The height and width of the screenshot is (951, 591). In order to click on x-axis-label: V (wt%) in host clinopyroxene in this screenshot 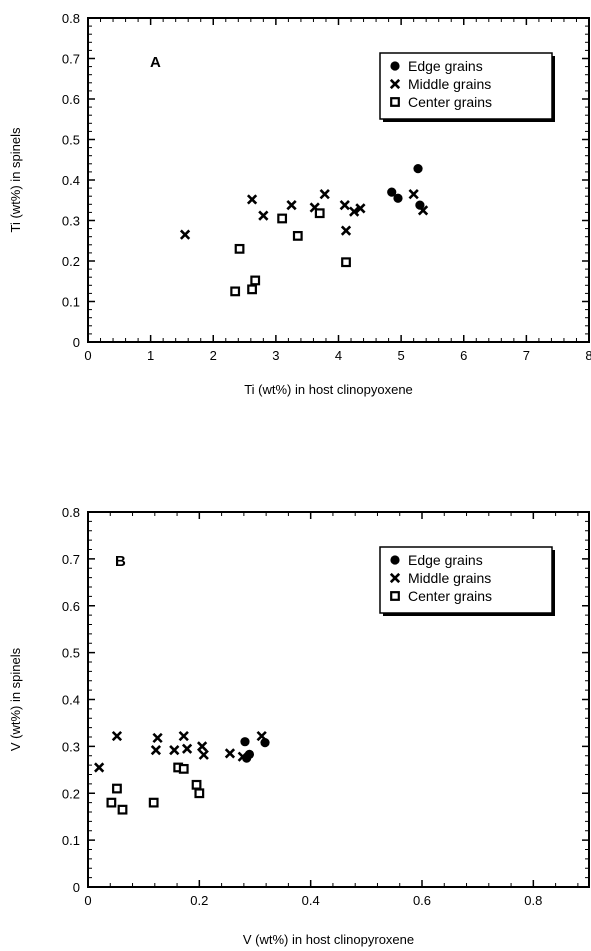, I will do `click(328, 939)`.